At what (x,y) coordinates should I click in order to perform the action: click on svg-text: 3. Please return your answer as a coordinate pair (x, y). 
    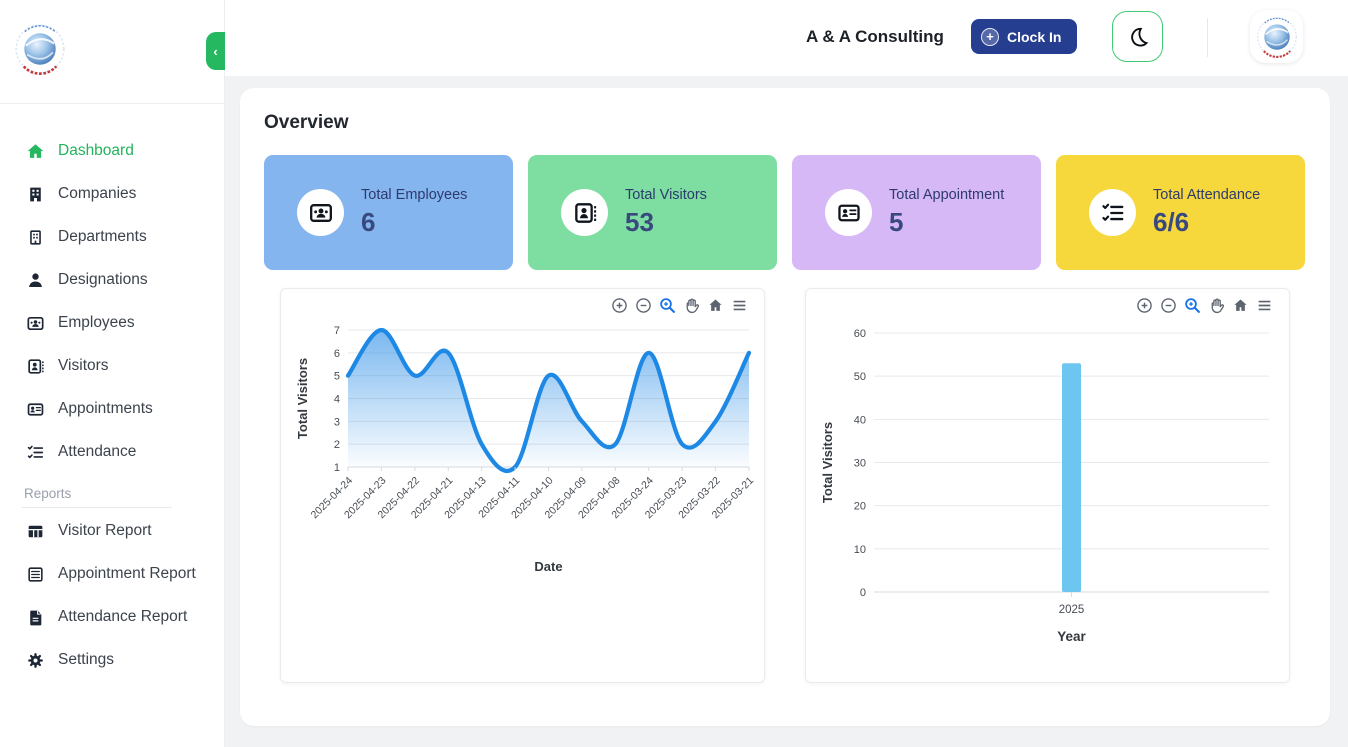
    Looking at the image, I should click on (337, 422).